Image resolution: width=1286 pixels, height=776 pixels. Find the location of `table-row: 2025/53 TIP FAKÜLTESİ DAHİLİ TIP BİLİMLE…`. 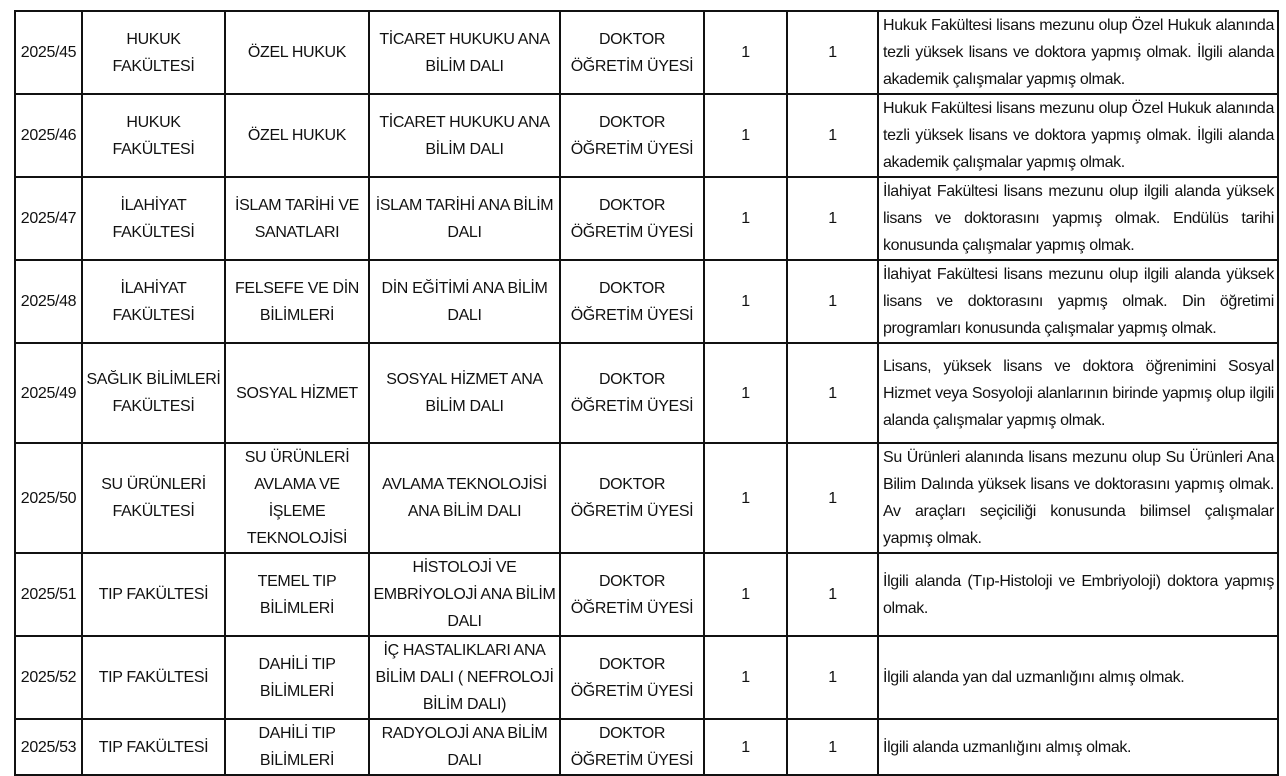

table-row: 2025/53 TIP FAKÜLTESİ DAHİLİ TIP BİLİMLE… is located at coordinates (646, 747).